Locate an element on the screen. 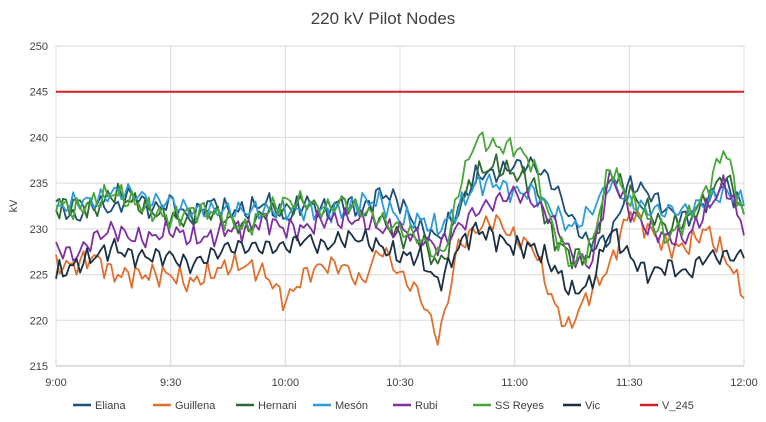  y-tick-label: 245 is located at coordinates (39, 93).